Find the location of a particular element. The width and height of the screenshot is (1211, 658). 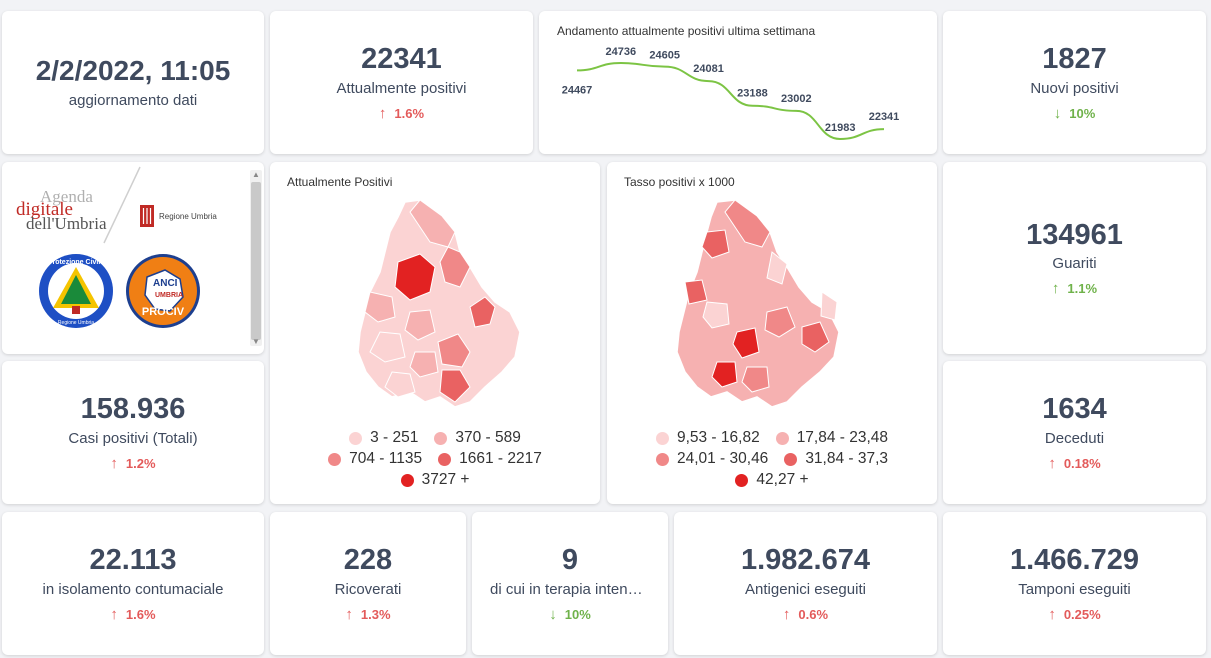

kpi-trend: ↑ 1.3% is located at coordinates (367, 614).